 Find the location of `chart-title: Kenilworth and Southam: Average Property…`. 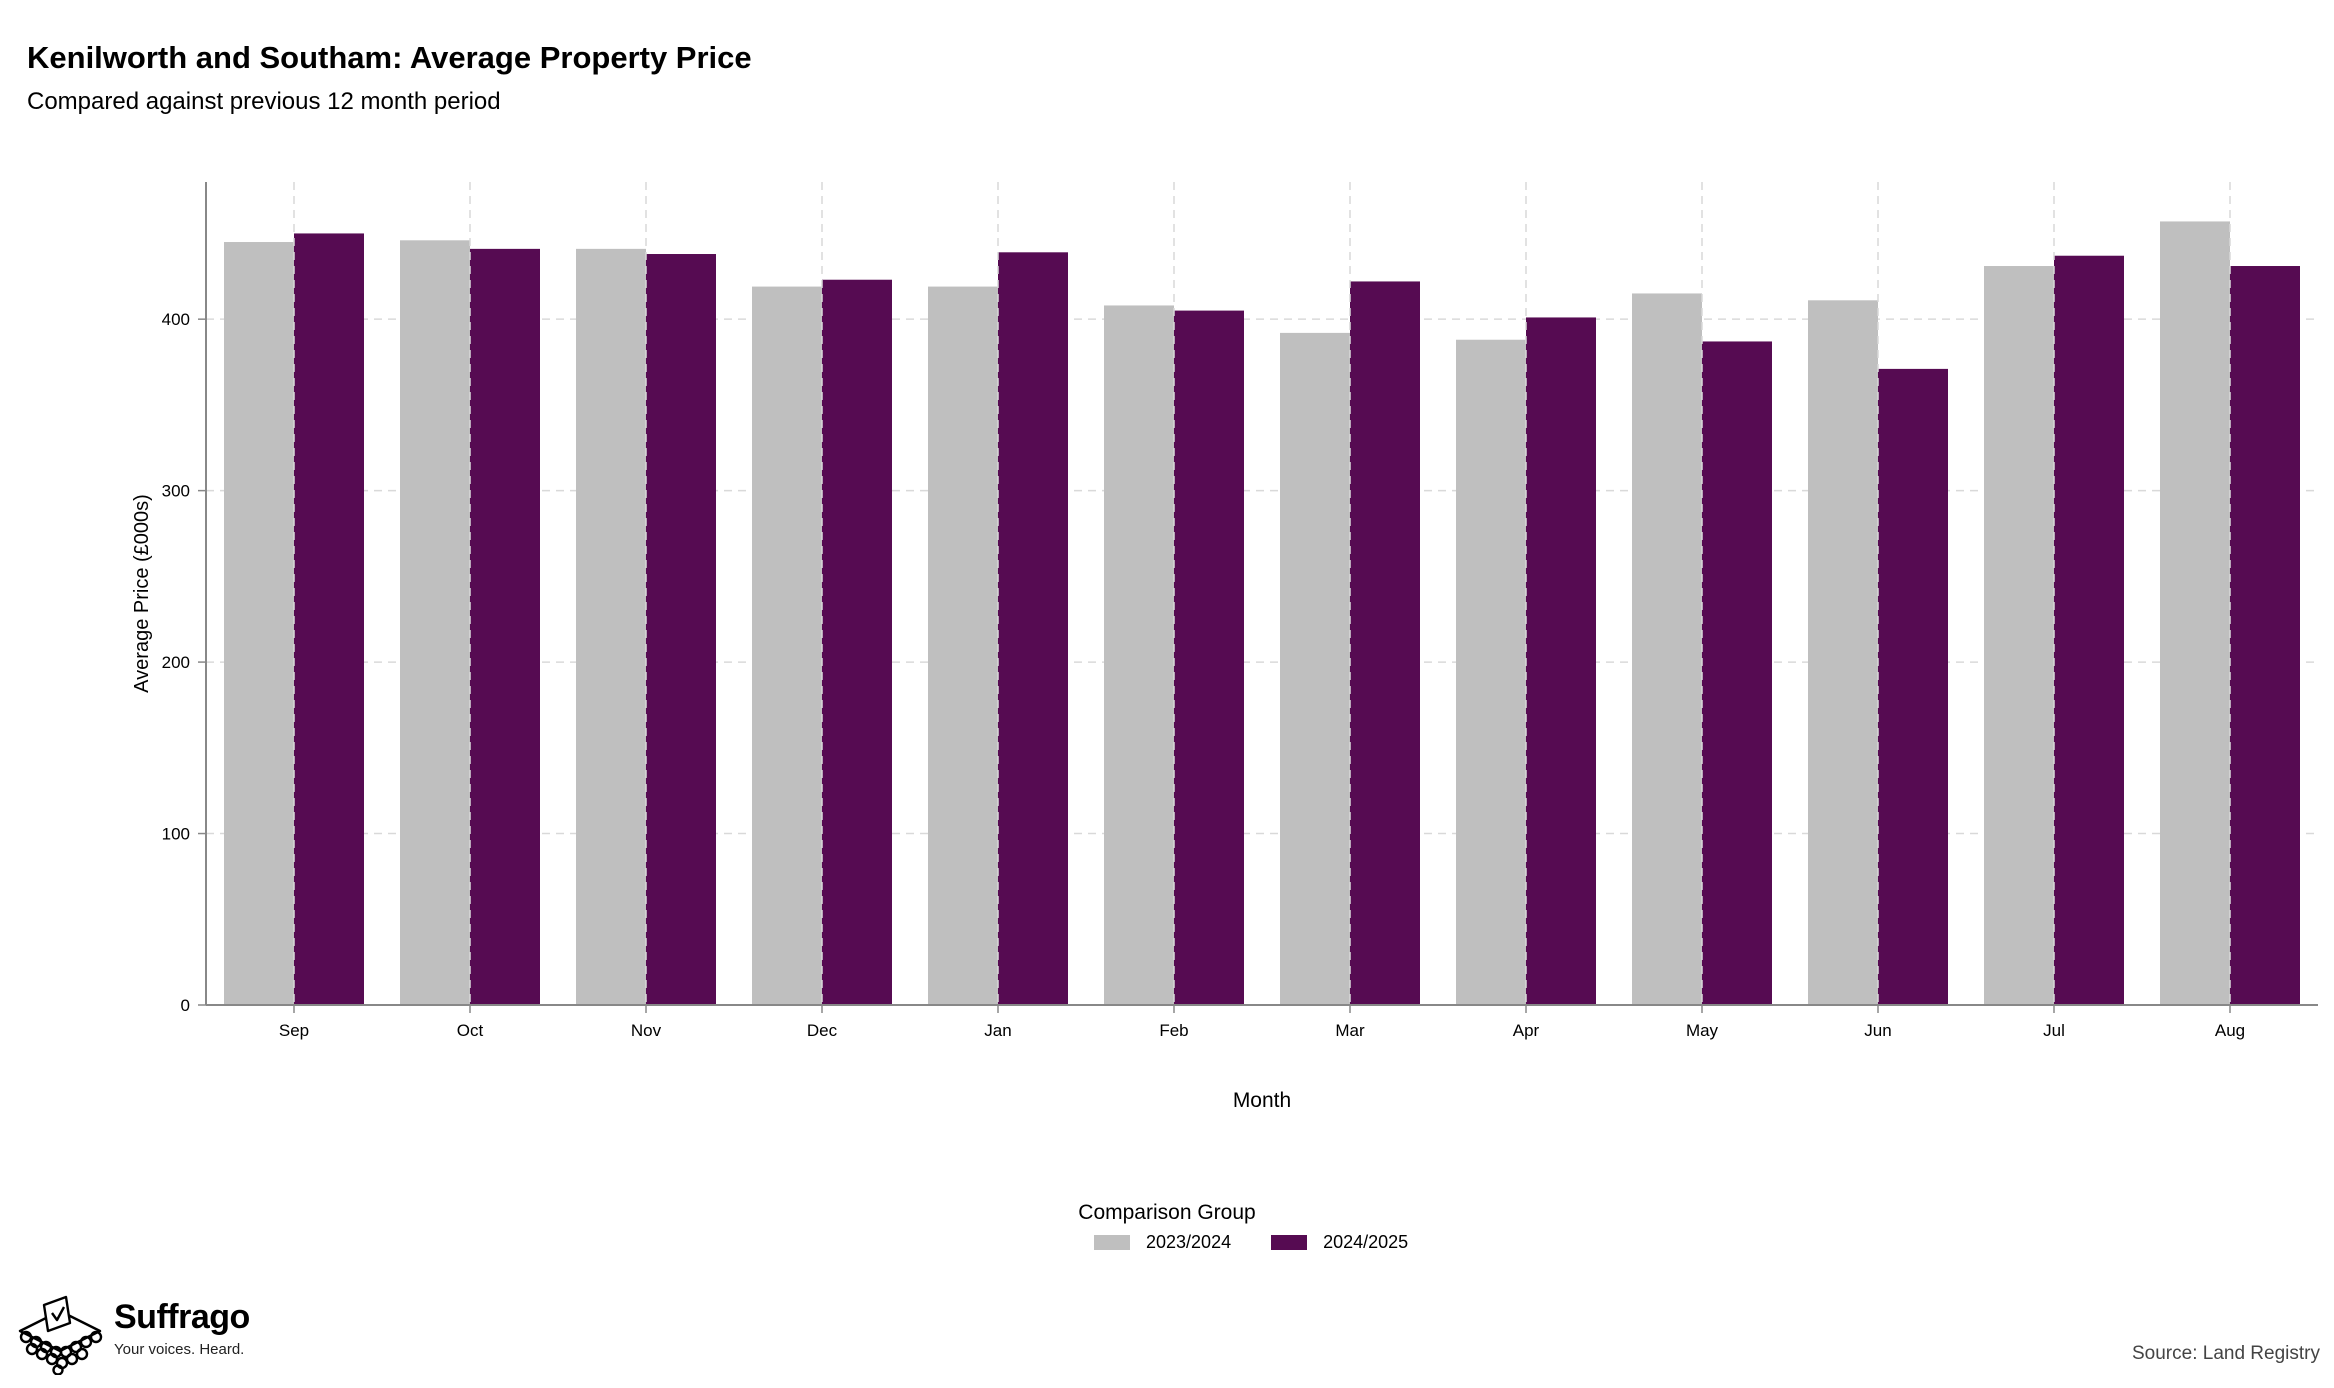

chart-title: Kenilworth and Southam: Average Property… is located at coordinates (389, 57).